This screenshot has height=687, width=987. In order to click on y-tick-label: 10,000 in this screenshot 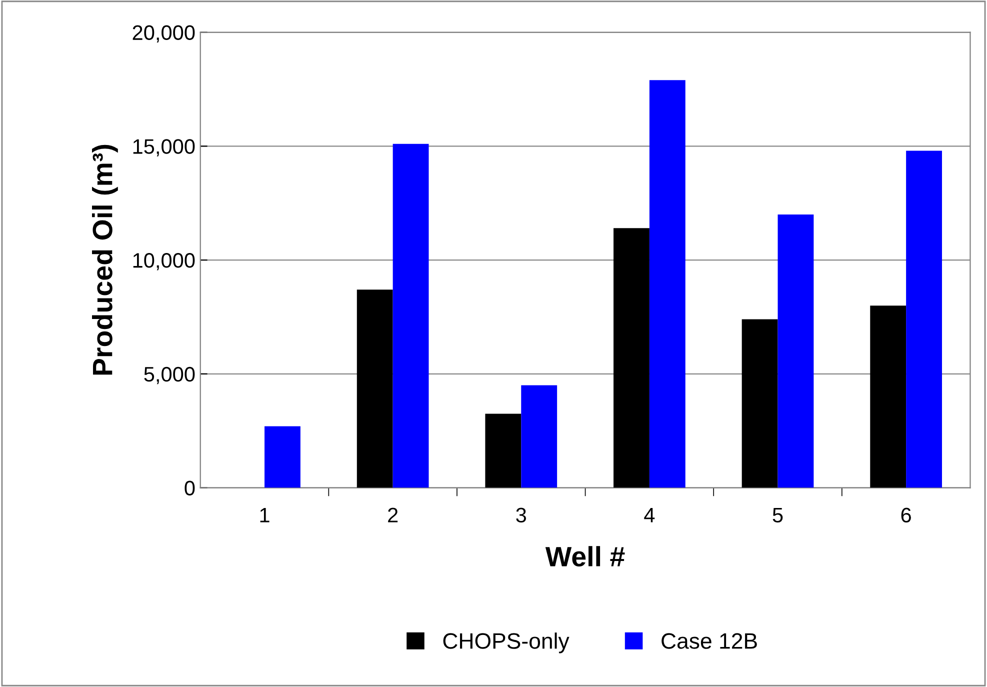, I will do `click(164, 261)`.